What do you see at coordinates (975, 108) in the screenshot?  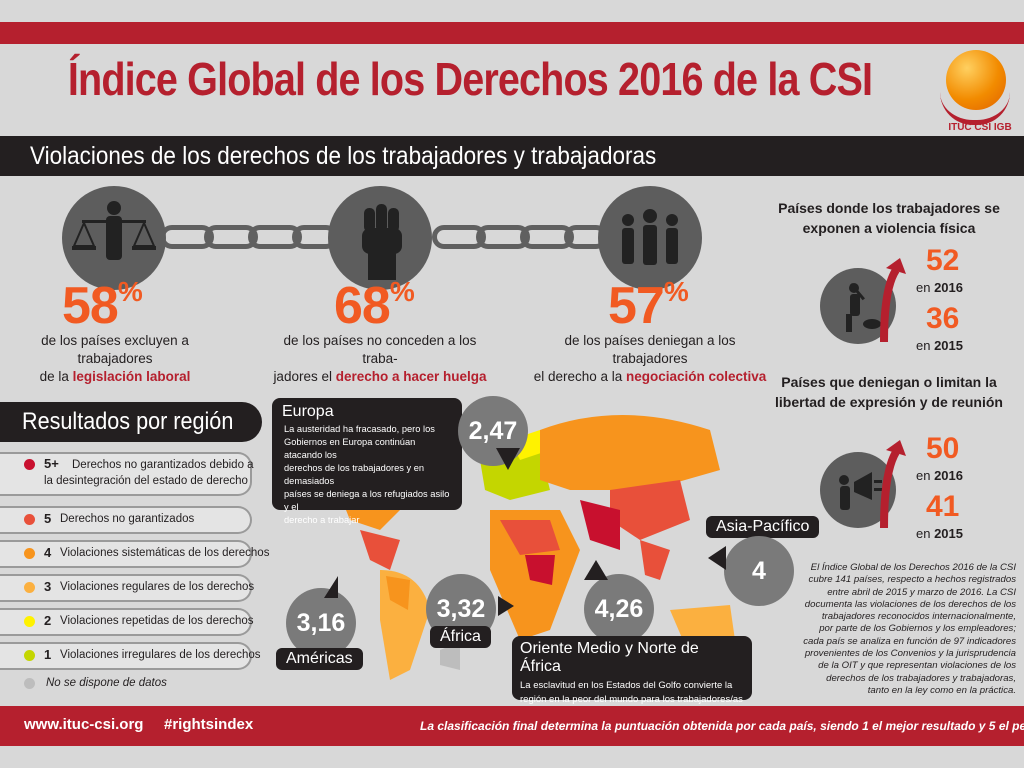 I see `ituc-logo-arc` at bounding box center [975, 108].